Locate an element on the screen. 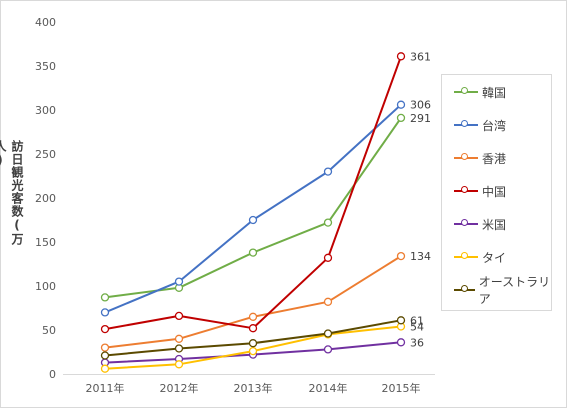 This screenshot has height=409, width=568. data-label-3: 361 is located at coordinates (420, 56).